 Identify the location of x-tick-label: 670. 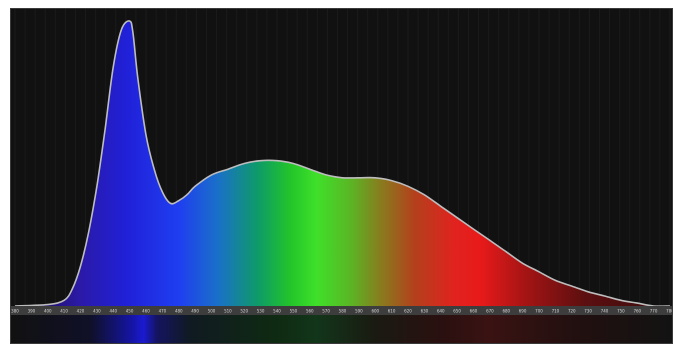
(490, 311).